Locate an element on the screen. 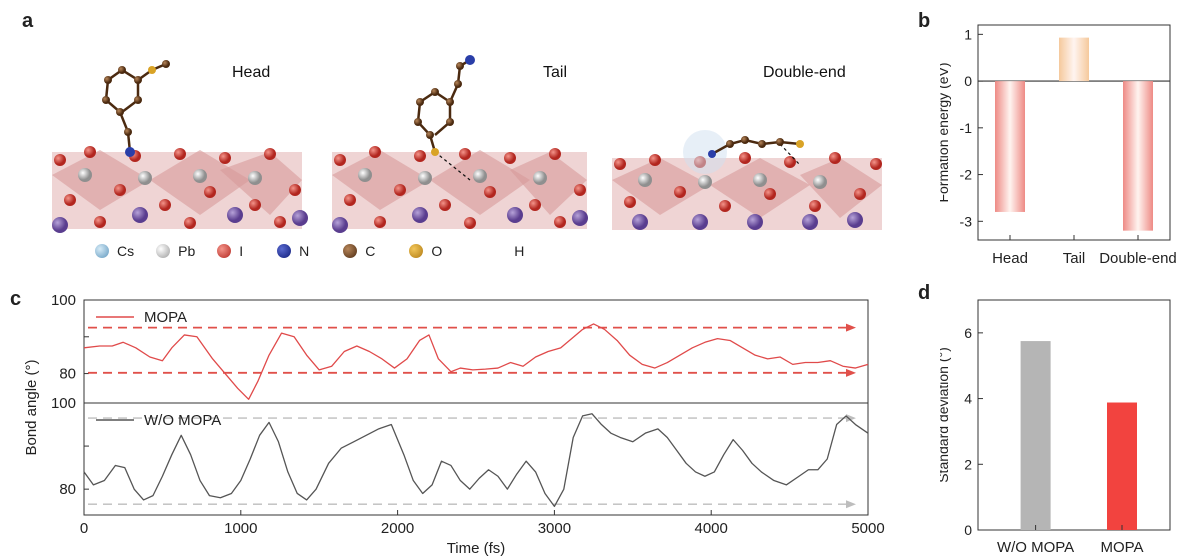  x-tick-label: 5000 is located at coordinates (867, 528).